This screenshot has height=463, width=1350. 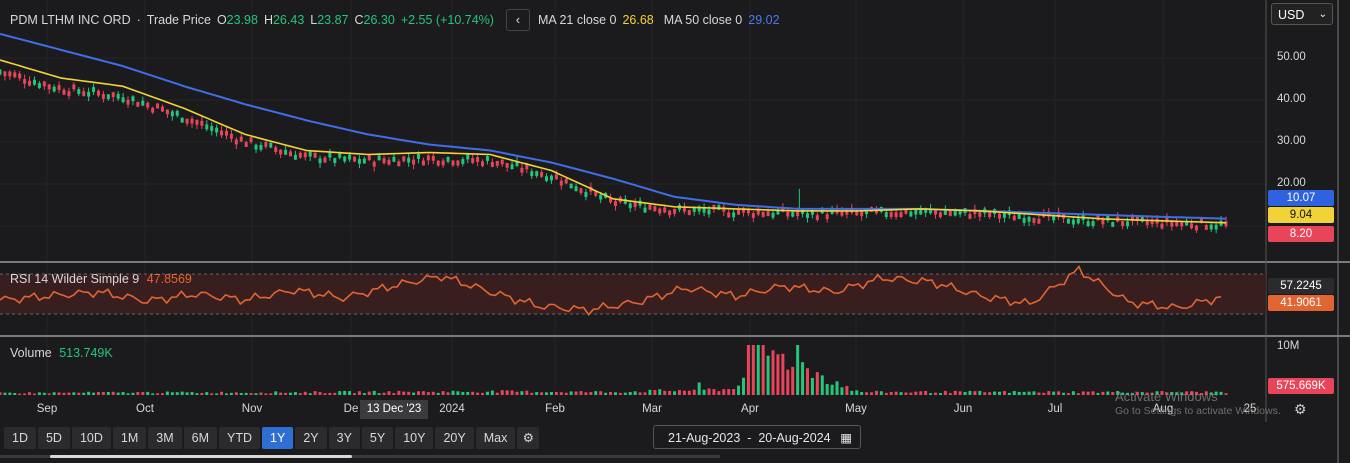 What do you see at coordinates (129, 438) in the screenshot?
I see `period-button-1m: 1M` at bounding box center [129, 438].